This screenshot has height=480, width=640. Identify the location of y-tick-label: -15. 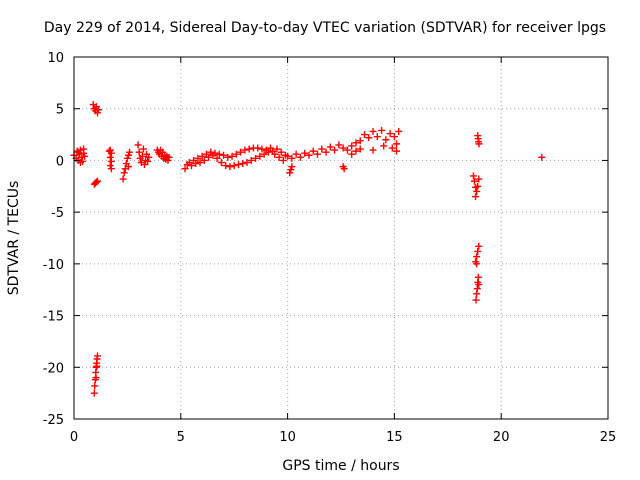
(53, 317).